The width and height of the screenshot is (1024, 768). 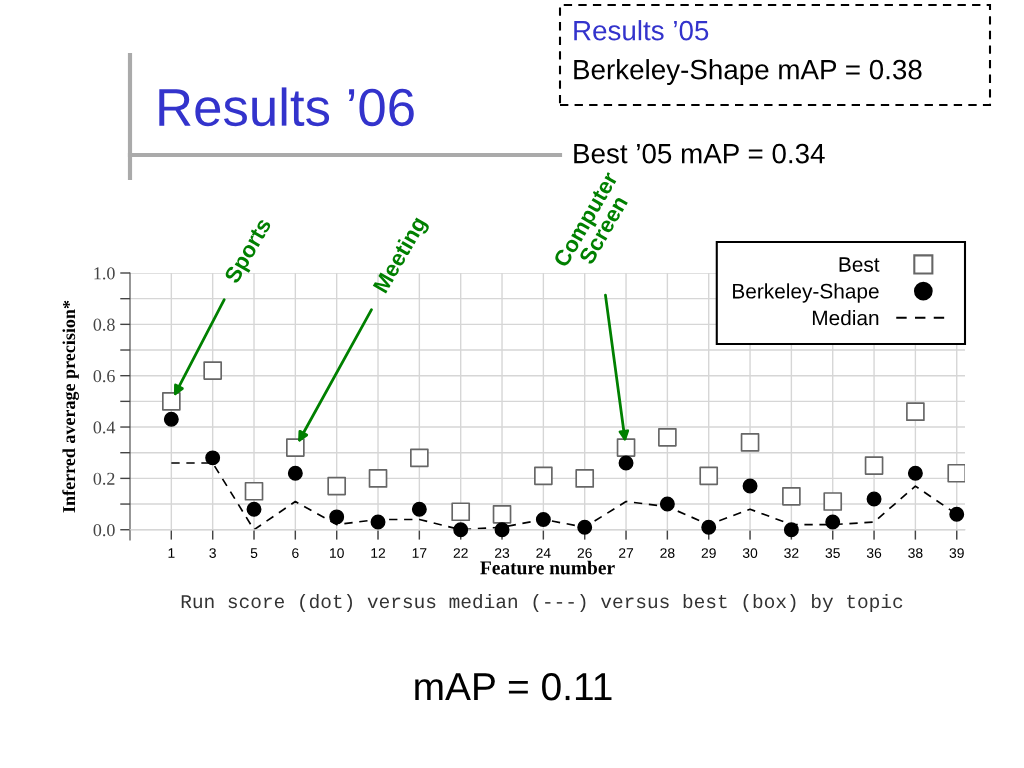 What do you see at coordinates (502, 553) in the screenshot?
I see `x-tick-label: 23` at bounding box center [502, 553].